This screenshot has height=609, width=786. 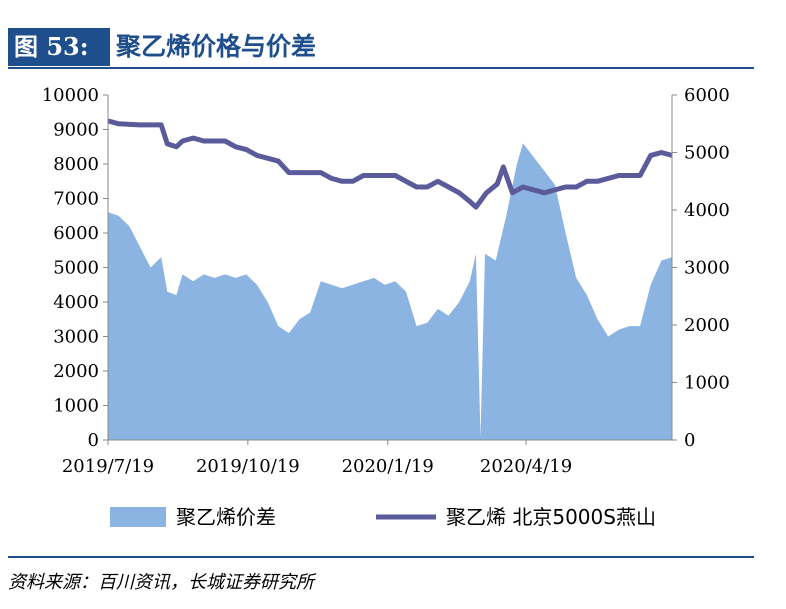 I want to click on title-underline, so click(x=381, y=68).